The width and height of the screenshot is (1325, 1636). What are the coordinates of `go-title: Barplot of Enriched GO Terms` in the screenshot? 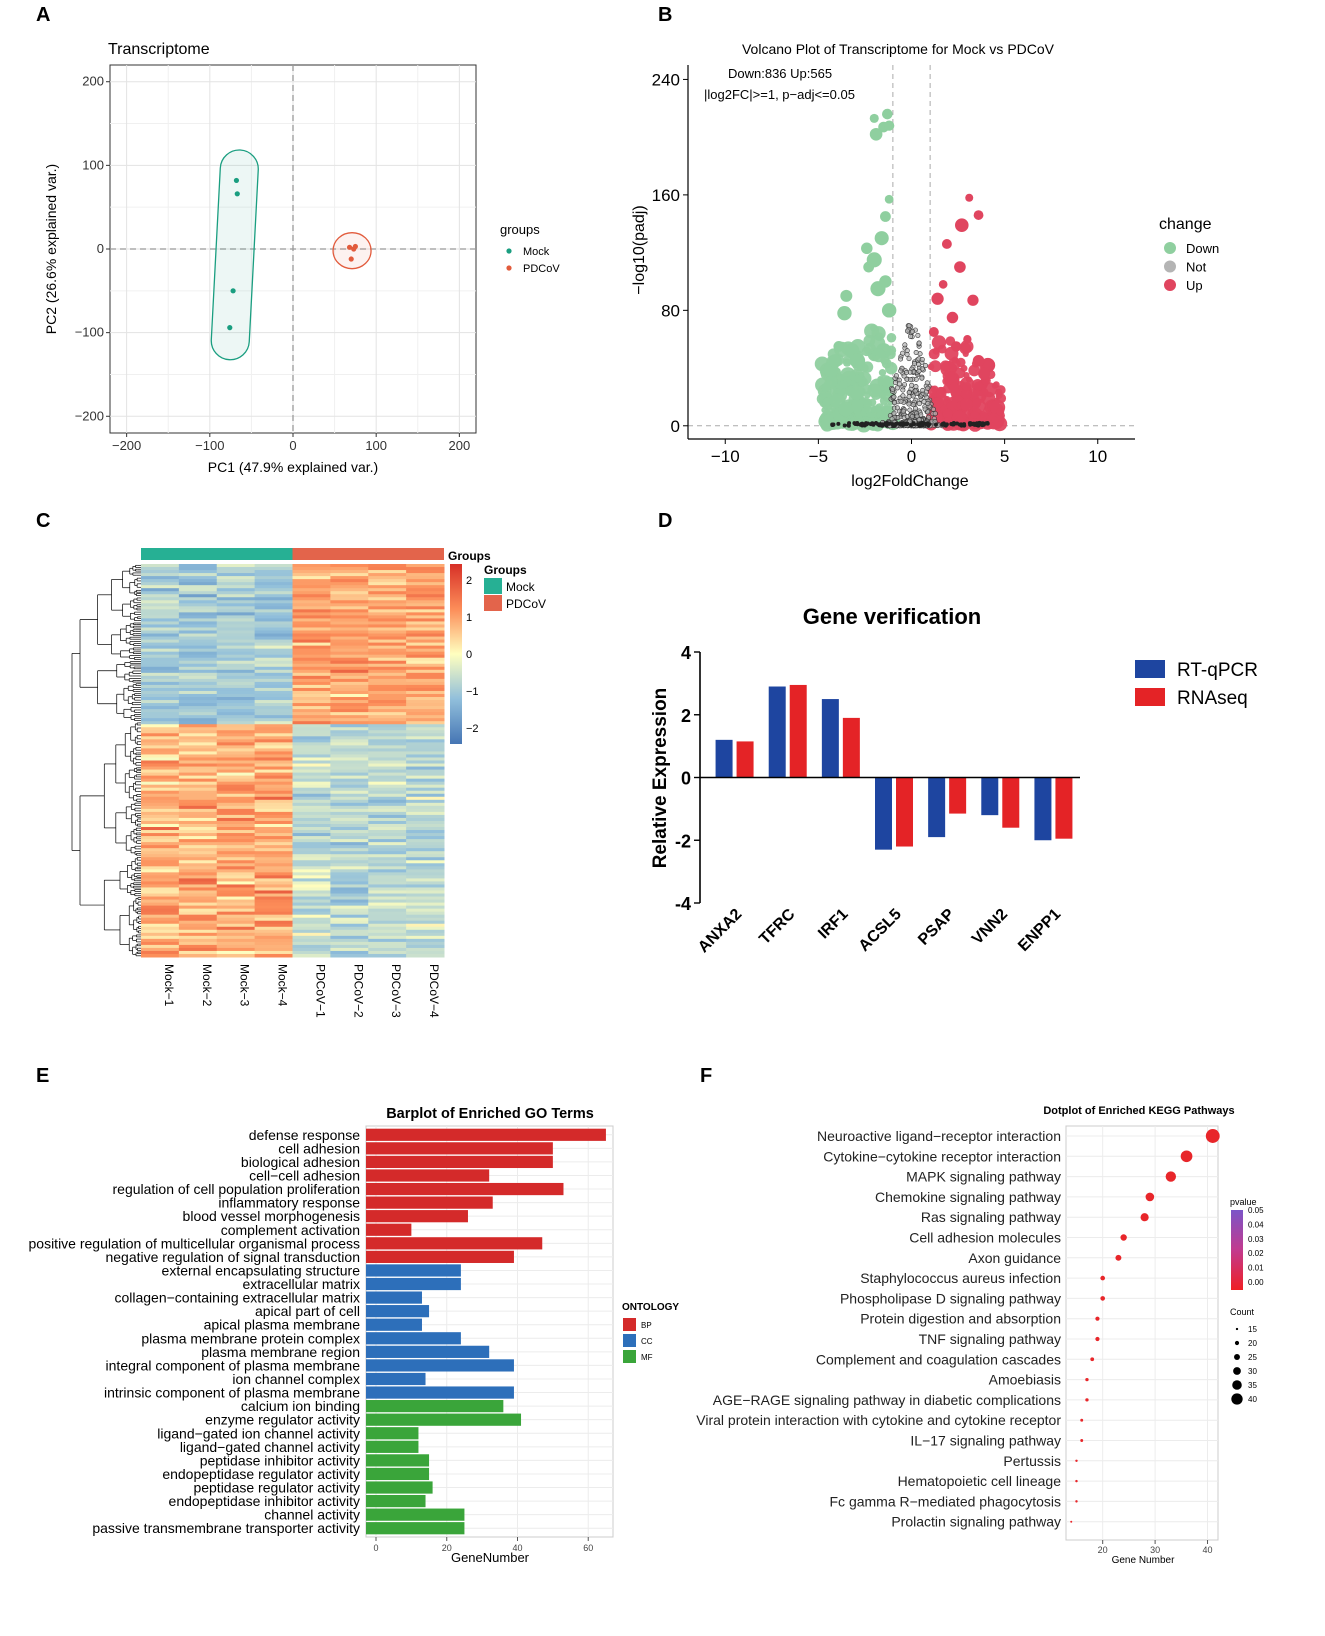 It's located at (490, 1114).